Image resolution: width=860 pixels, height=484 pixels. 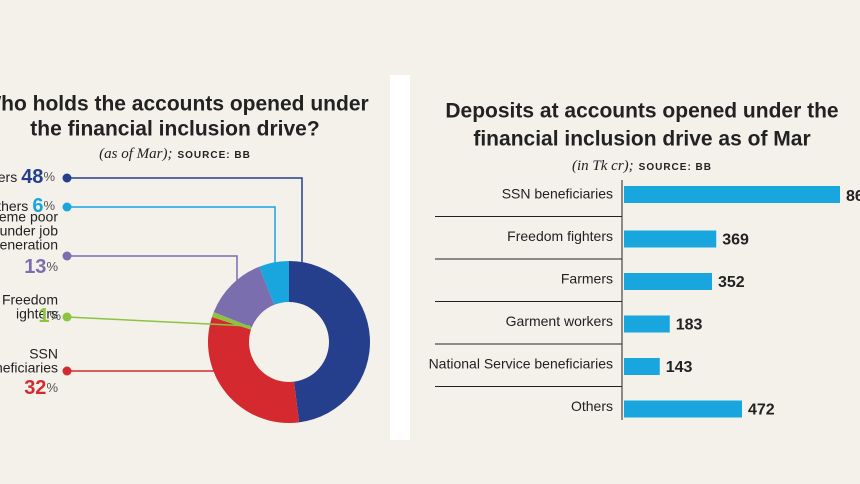 I want to click on percent-value: 48, so click(x=32, y=177).